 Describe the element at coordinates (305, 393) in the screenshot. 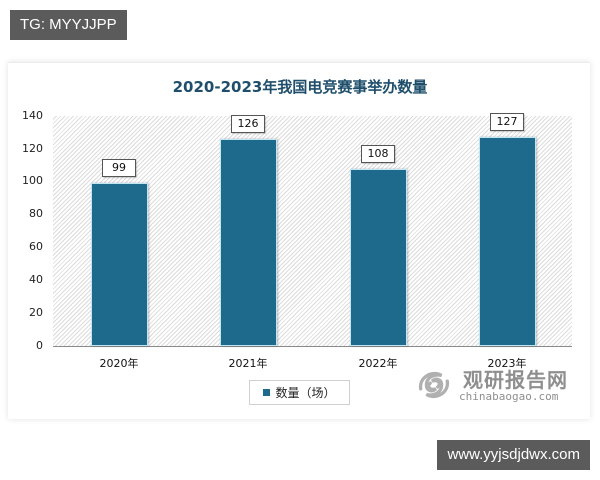

I see `legend-label: 数量（场）` at that location.